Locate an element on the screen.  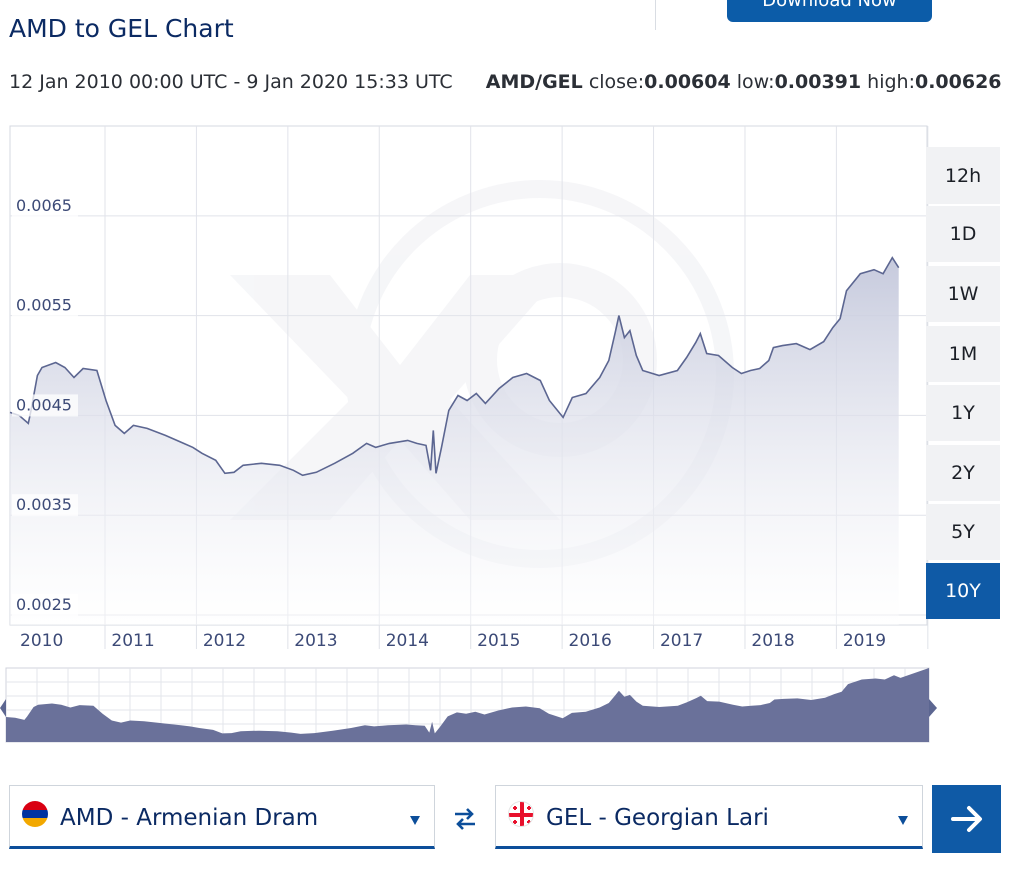
navigator-area is located at coordinates (467, 705).